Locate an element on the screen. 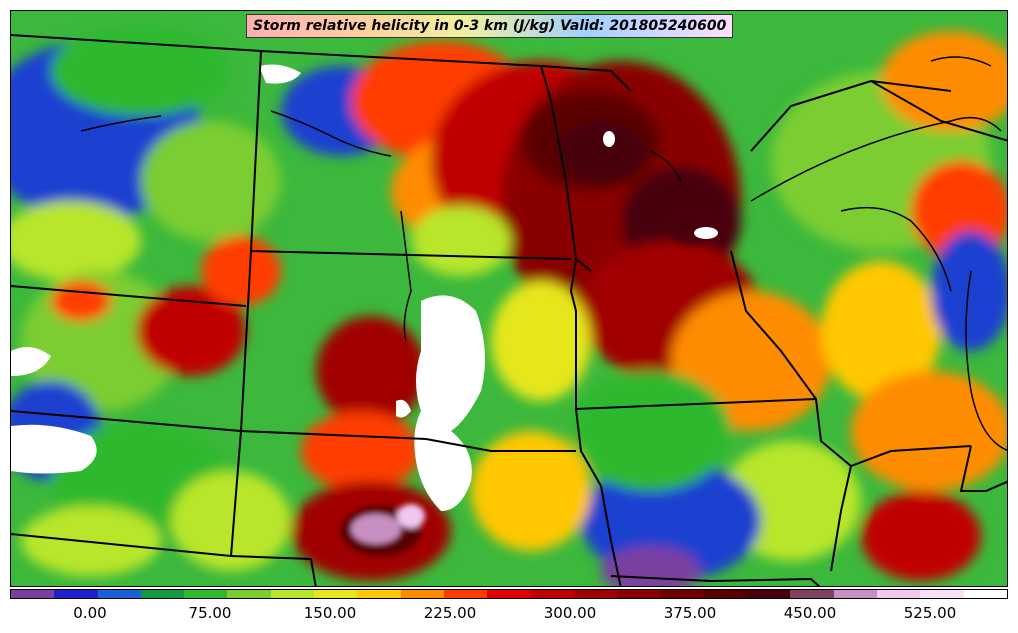  colorbar-tick-label: 375.00 is located at coordinates (690, 613).